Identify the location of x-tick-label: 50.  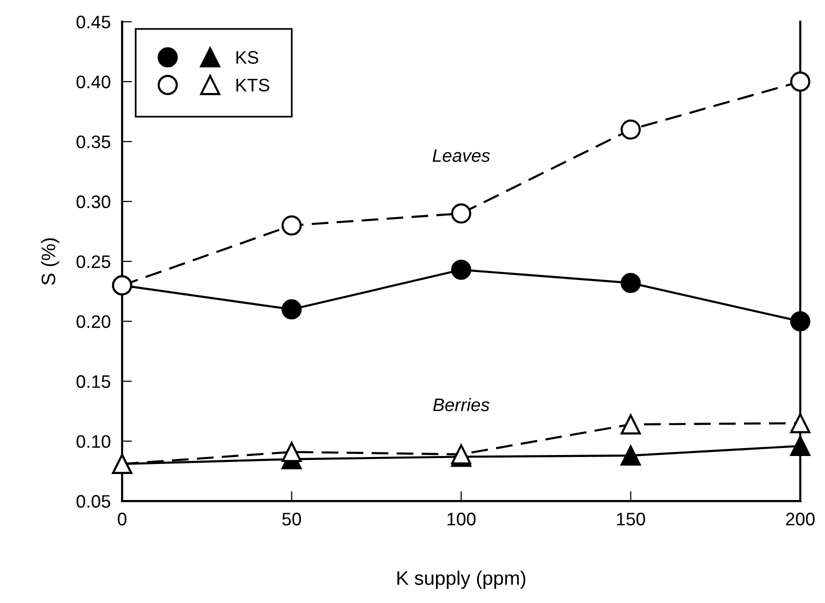
(291, 519).